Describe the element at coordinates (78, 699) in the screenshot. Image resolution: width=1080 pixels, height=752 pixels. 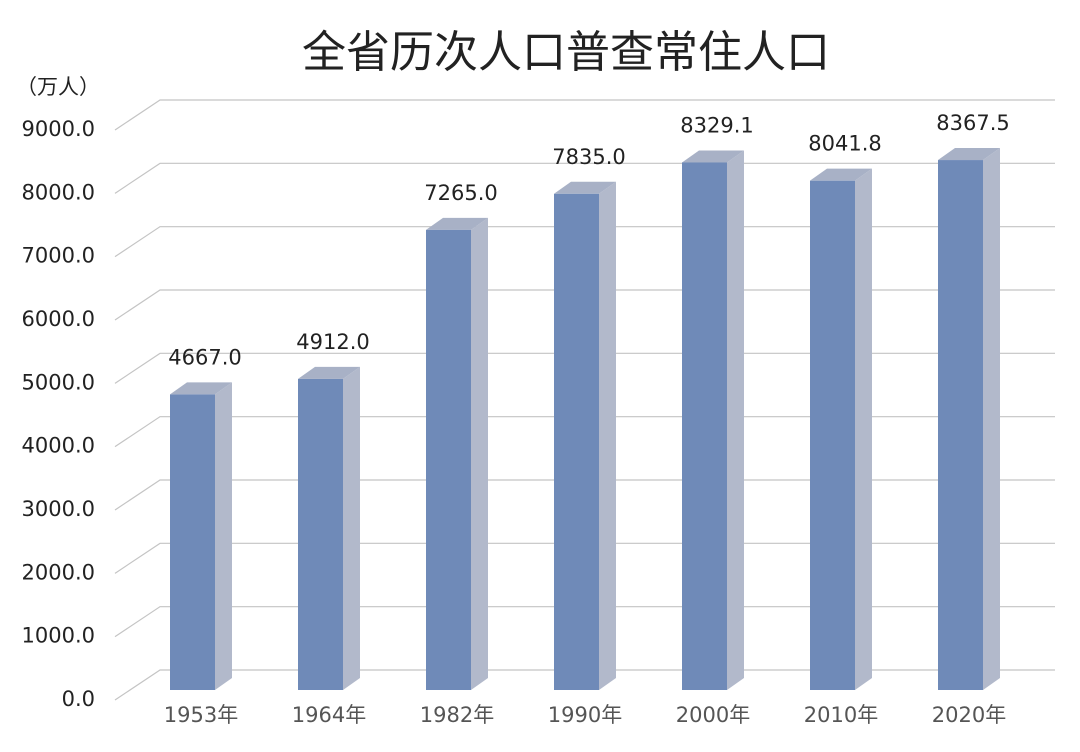
I see `y-tick-label: 0.0` at that location.